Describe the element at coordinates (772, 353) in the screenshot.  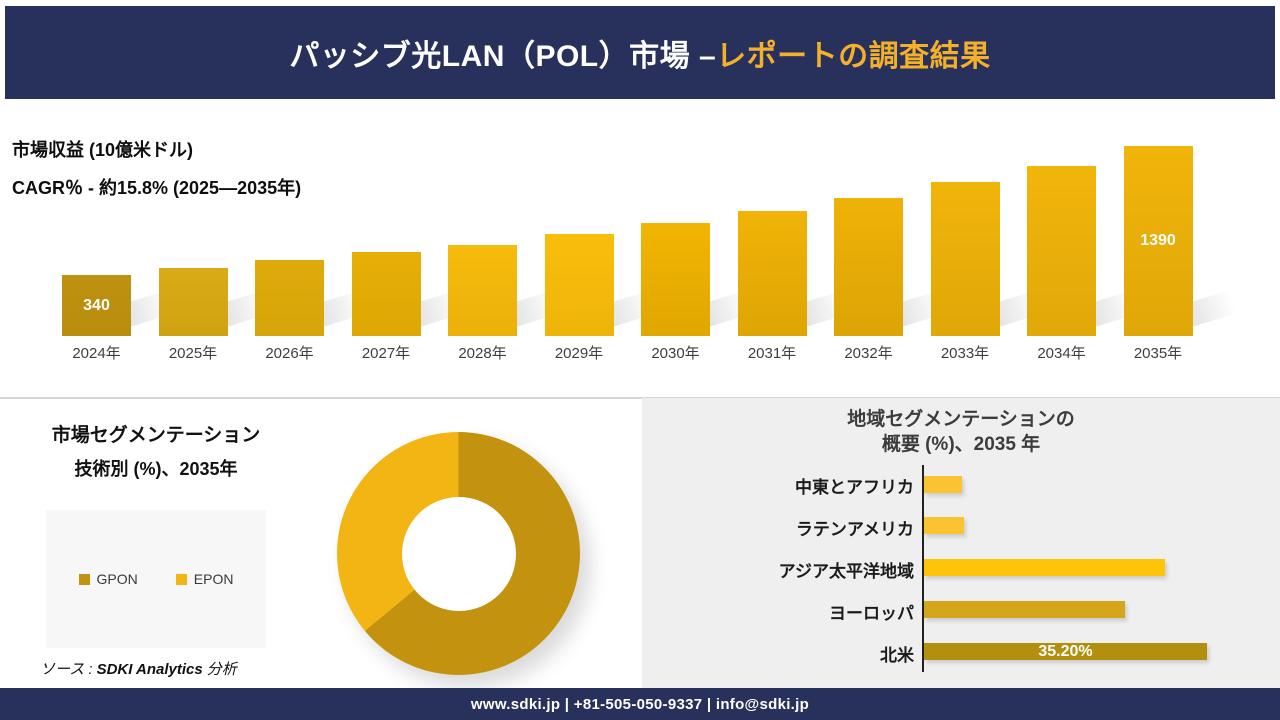
I see `revenue-bar-year-label: 2031年` at that location.